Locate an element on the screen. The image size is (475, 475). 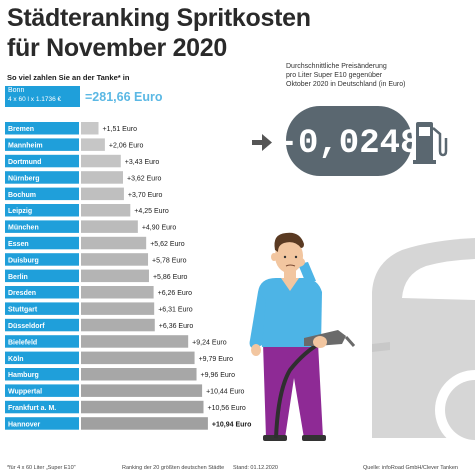
reference-city: Bonn is located at coordinates (16, 90).